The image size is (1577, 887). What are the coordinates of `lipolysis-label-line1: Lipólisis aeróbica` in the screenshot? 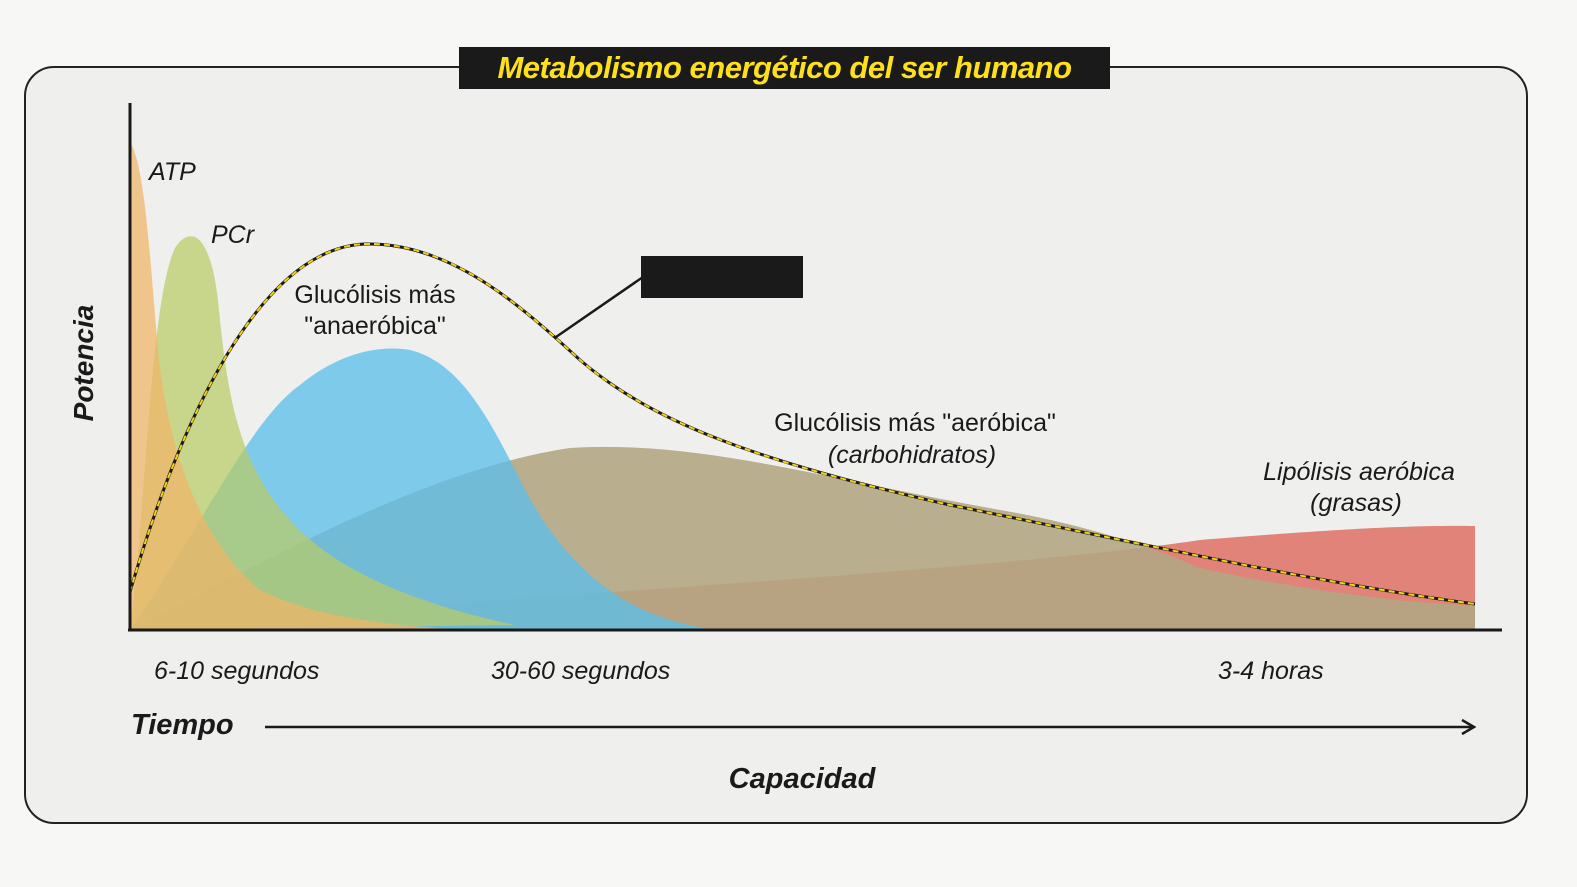 It's located at (1359, 472).